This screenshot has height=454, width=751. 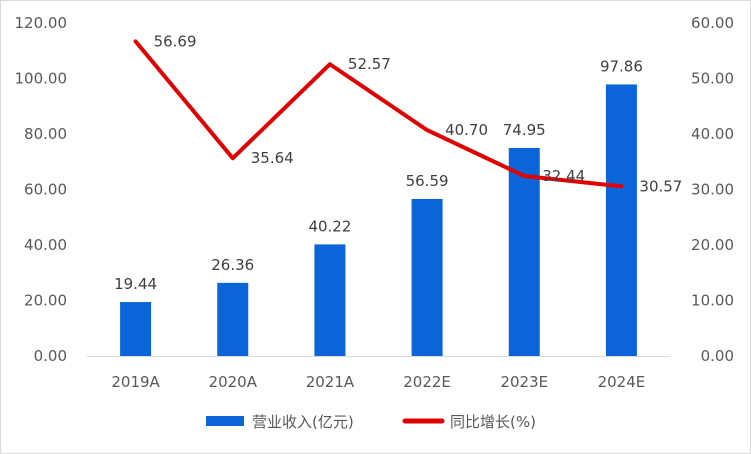 I want to click on growth-data-label: 30.57, so click(x=660, y=186).